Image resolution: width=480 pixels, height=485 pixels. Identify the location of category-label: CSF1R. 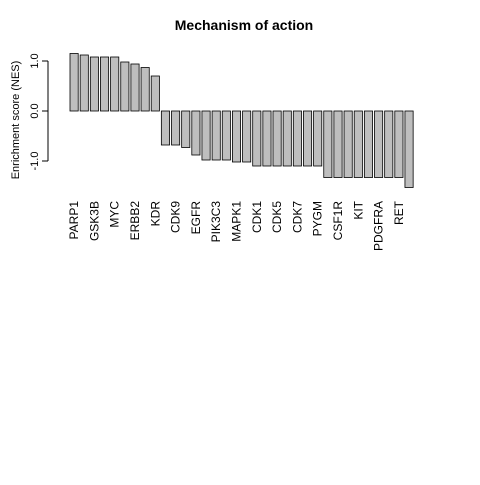
(338, 221).